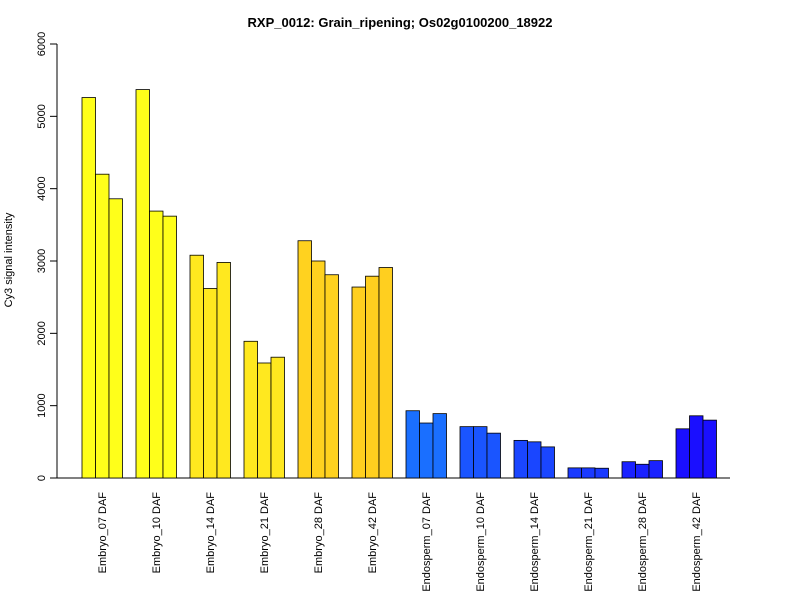 The image size is (800, 600). What do you see at coordinates (42, 44) in the screenshot?
I see `y-tick-label: 6000` at bounding box center [42, 44].